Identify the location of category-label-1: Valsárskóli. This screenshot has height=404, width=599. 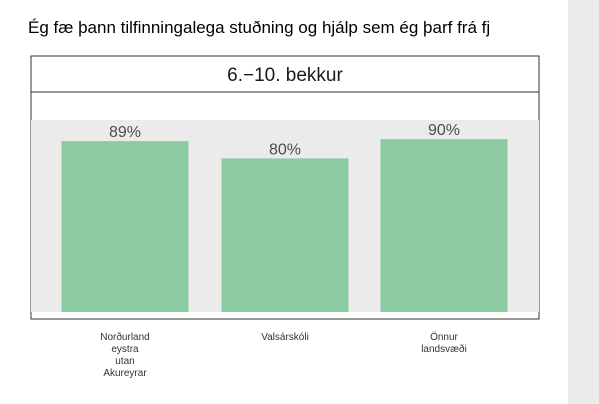
(285, 337).